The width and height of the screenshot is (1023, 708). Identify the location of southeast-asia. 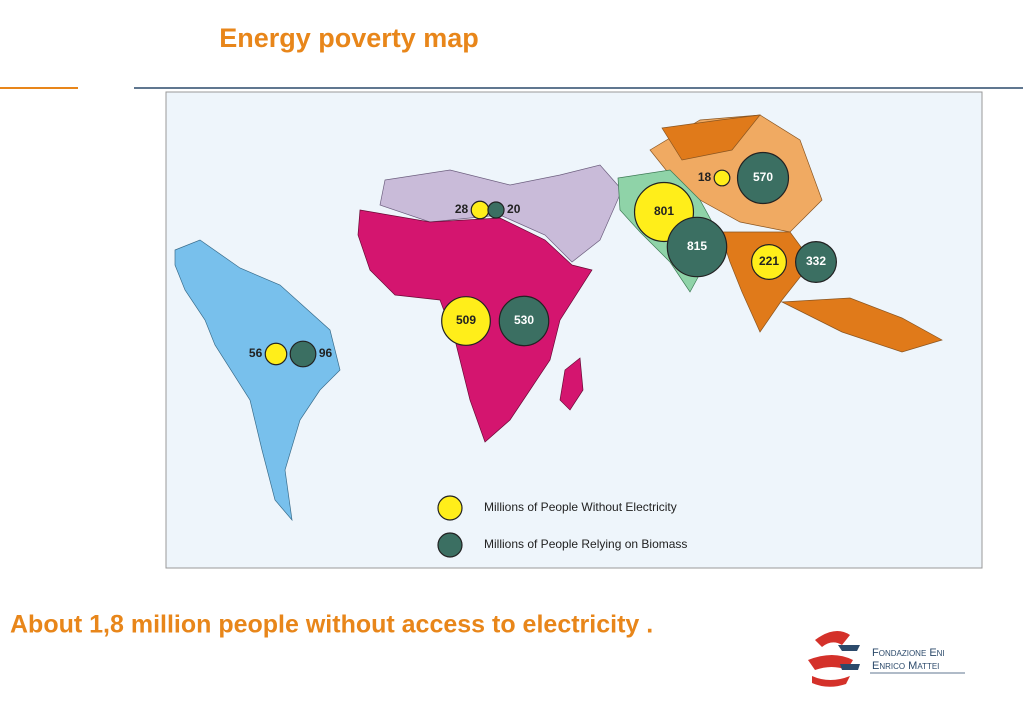
(766, 282).